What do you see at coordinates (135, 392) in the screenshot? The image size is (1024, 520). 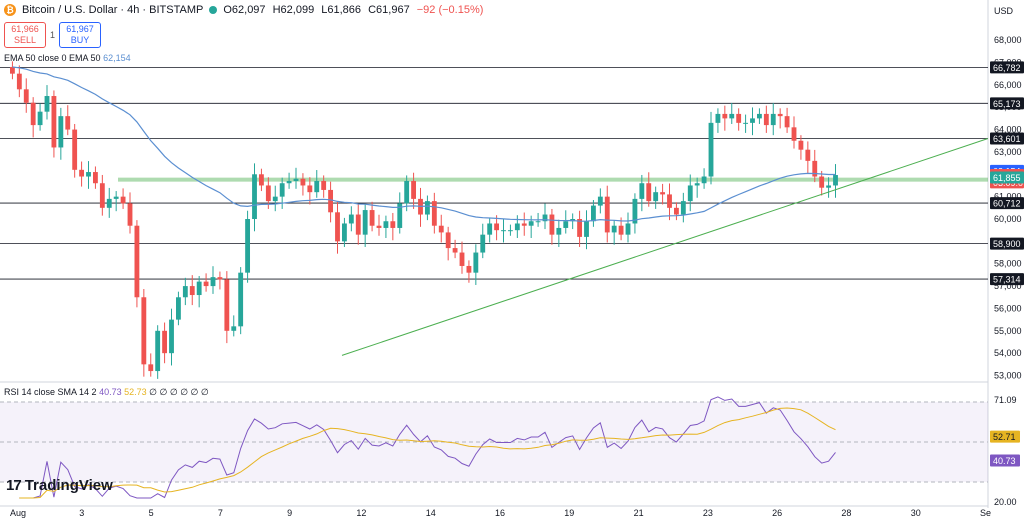 I see `rsi-sma-legend-value: 52.73` at bounding box center [135, 392].